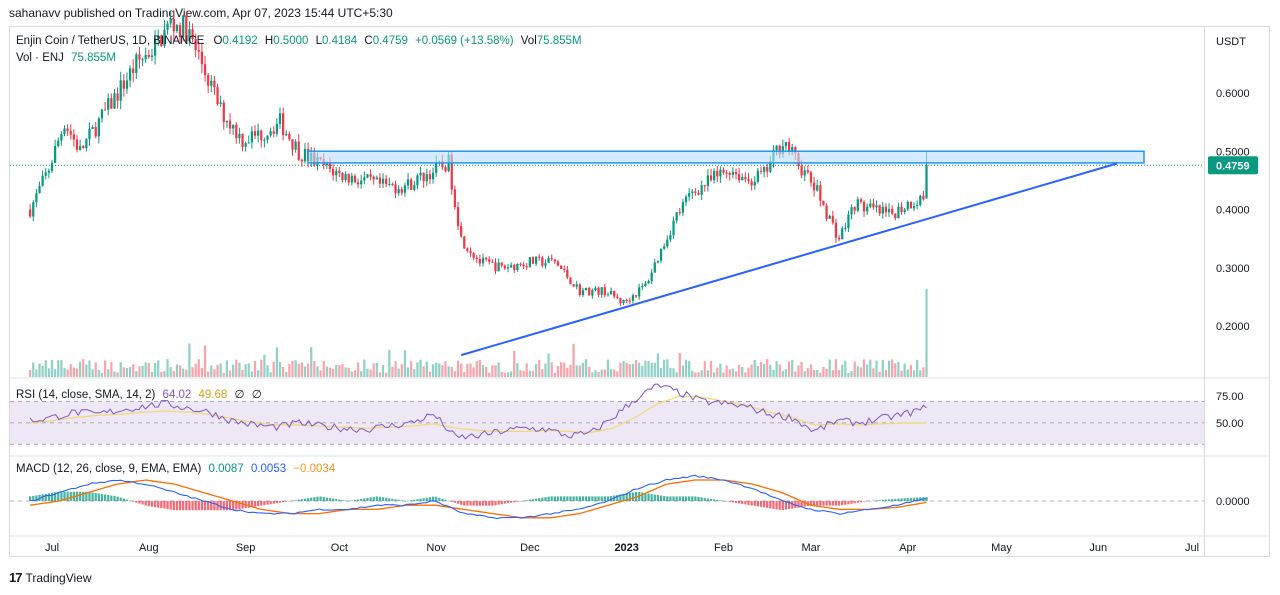  What do you see at coordinates (390, 41) in the screenshot?
I see `close-value: 0.4759` at bounding box center [390, 41].